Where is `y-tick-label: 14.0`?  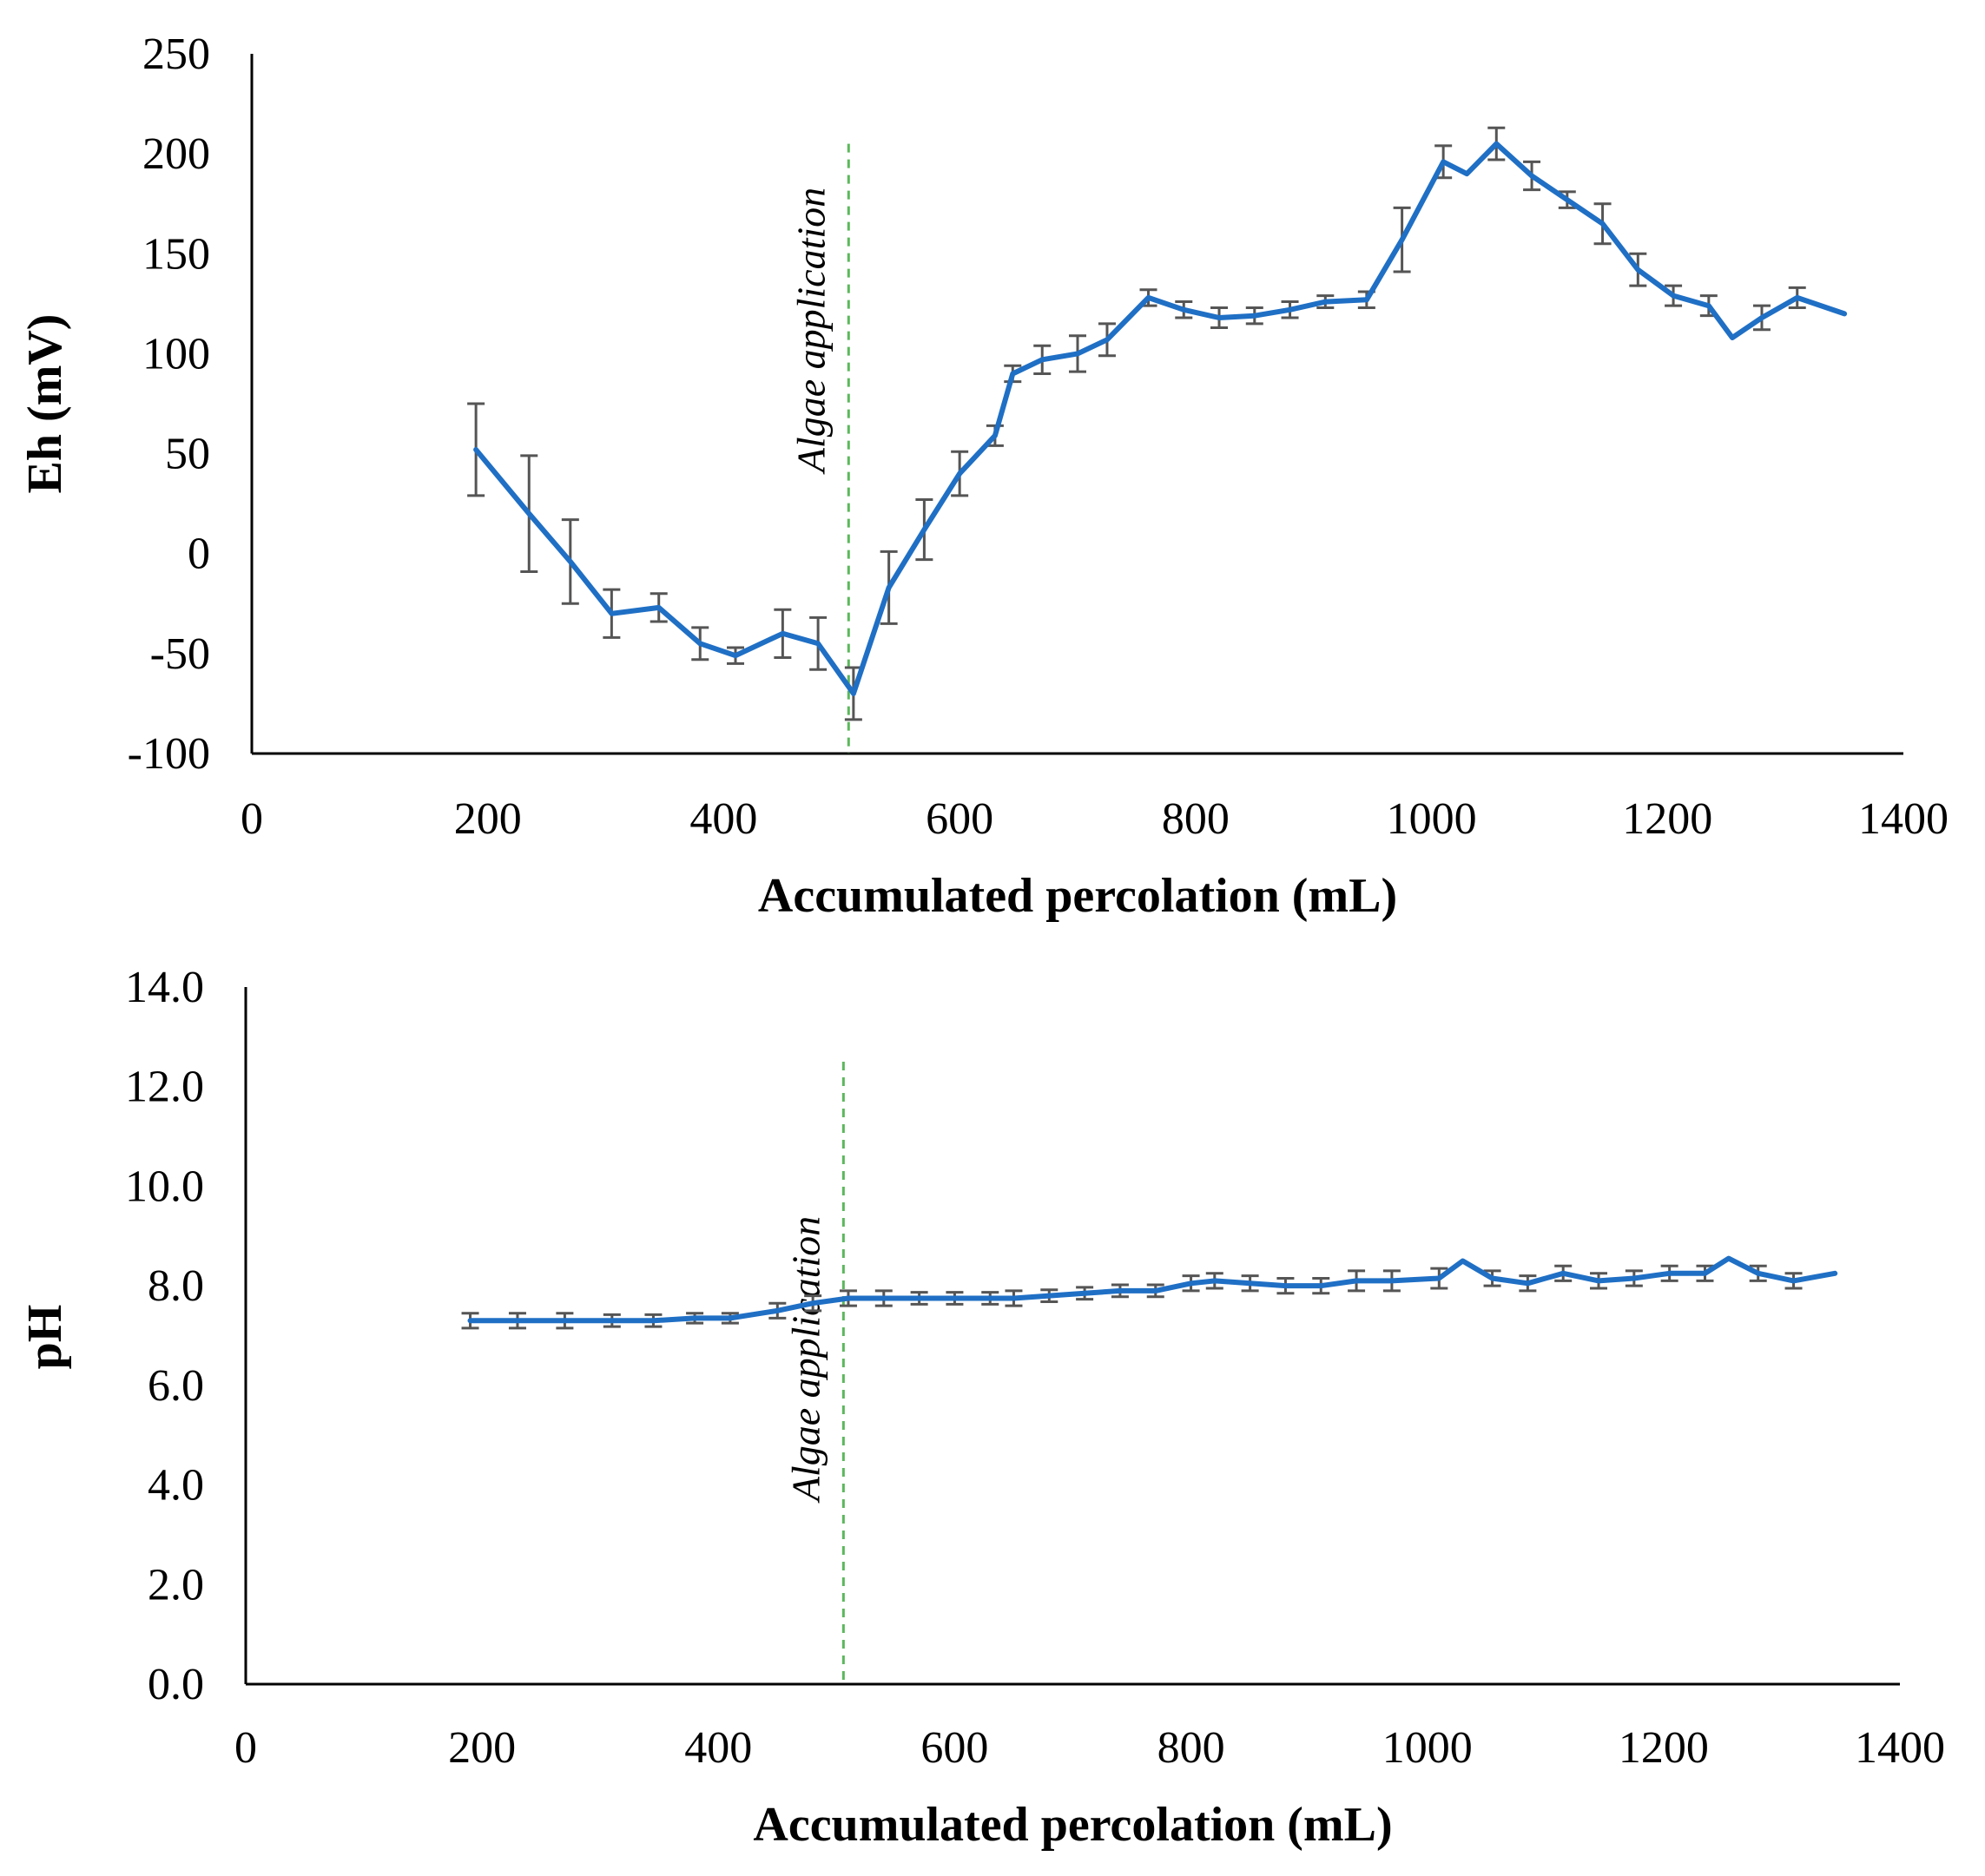
y-tick-label: 14.0 is located at coordinates (164, 987).